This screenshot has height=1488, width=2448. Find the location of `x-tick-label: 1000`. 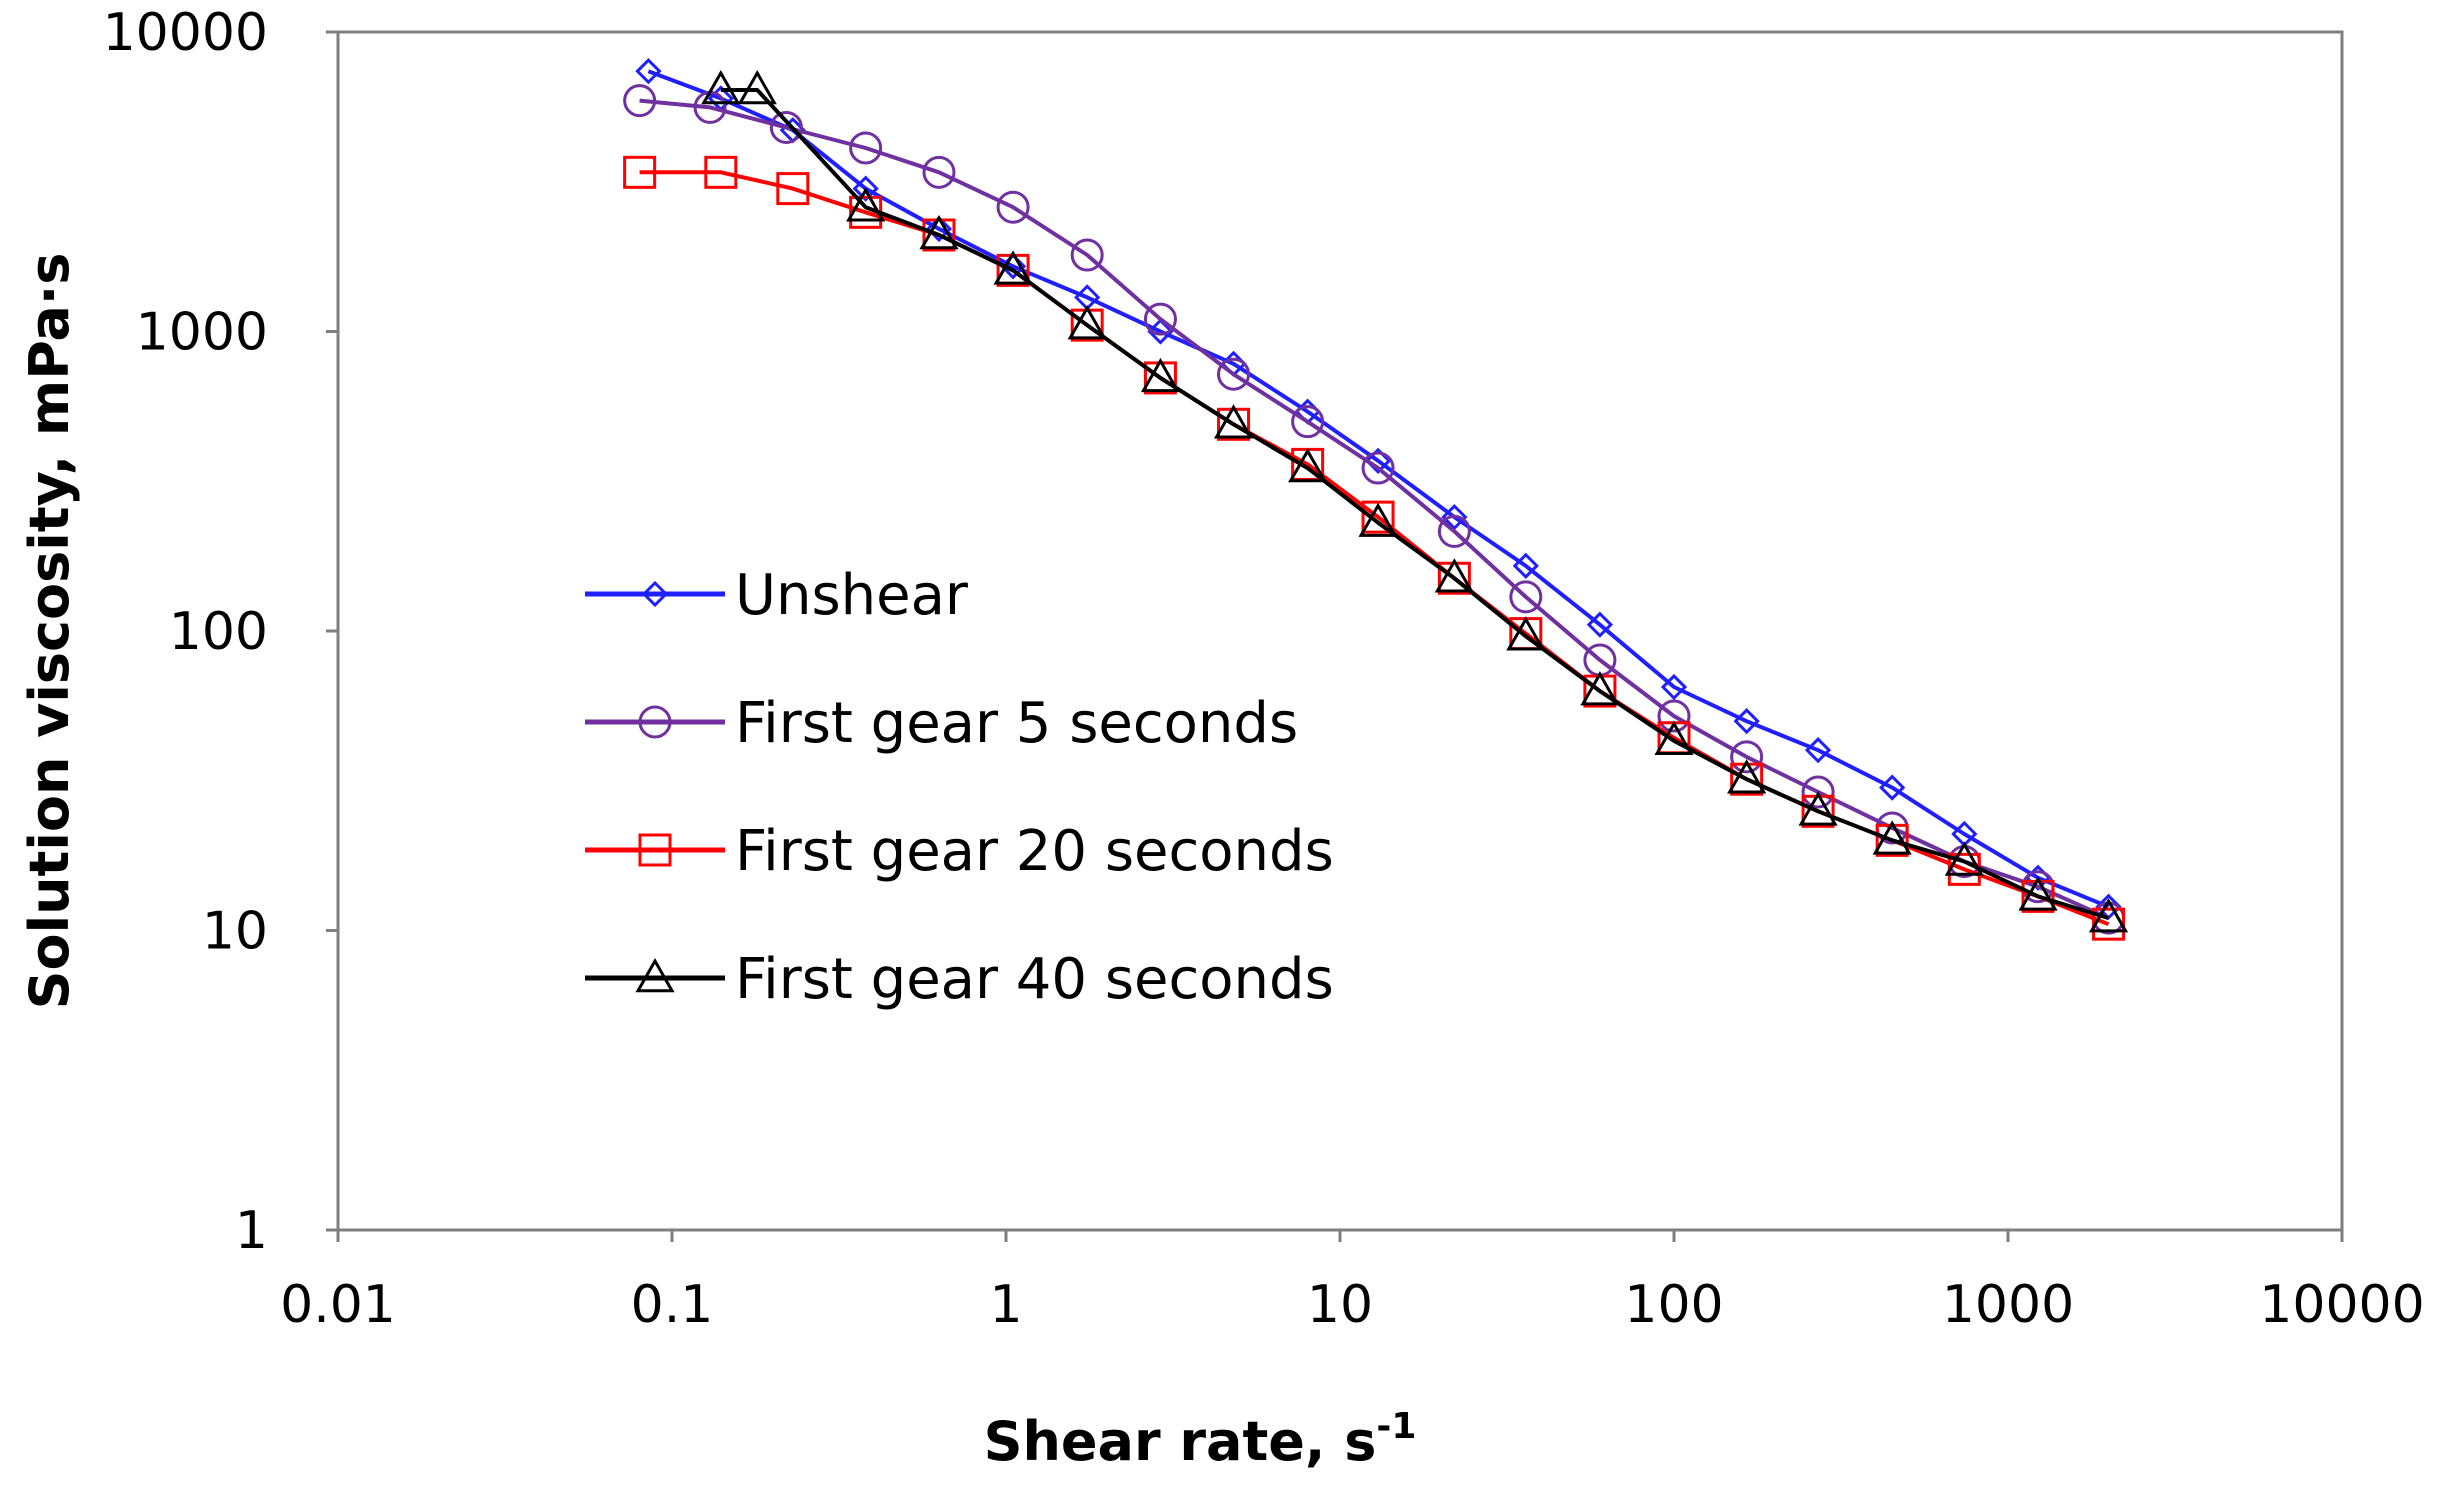

x-tick-label: 1000 is located at coordinates (2008, 1305).